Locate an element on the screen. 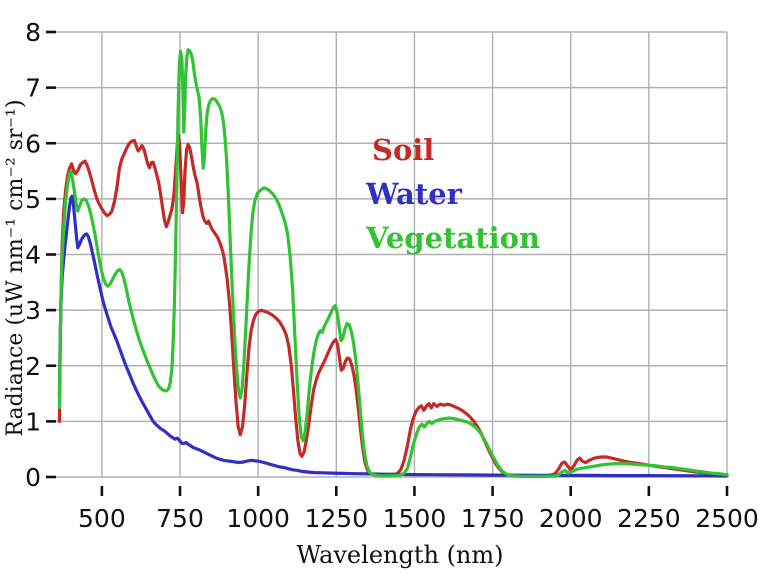 Image resolution: width=768 pixels, height=587 pixels. x-tick-label: 1250 is located at coordinates (336, 518).